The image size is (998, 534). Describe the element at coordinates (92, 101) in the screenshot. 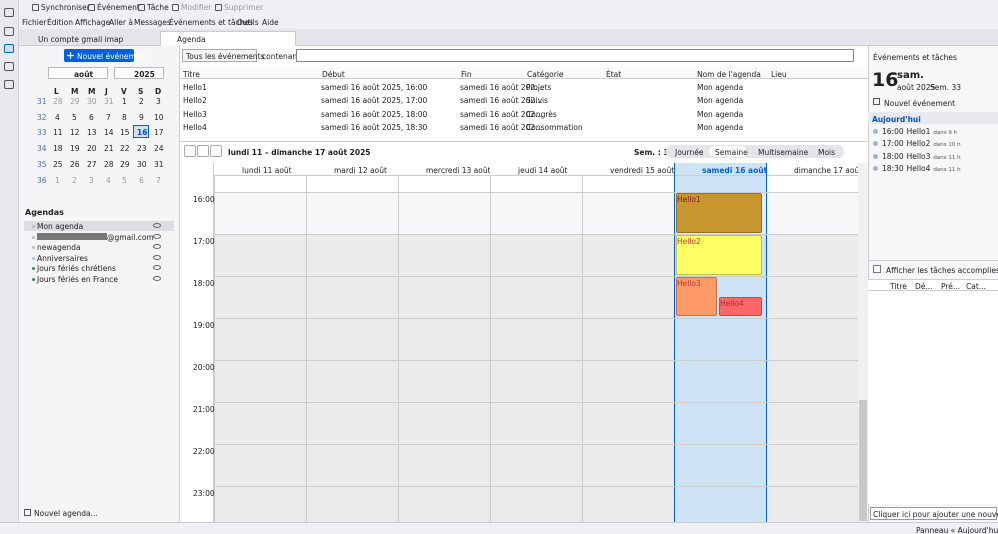

I see `day: 30` at that location.